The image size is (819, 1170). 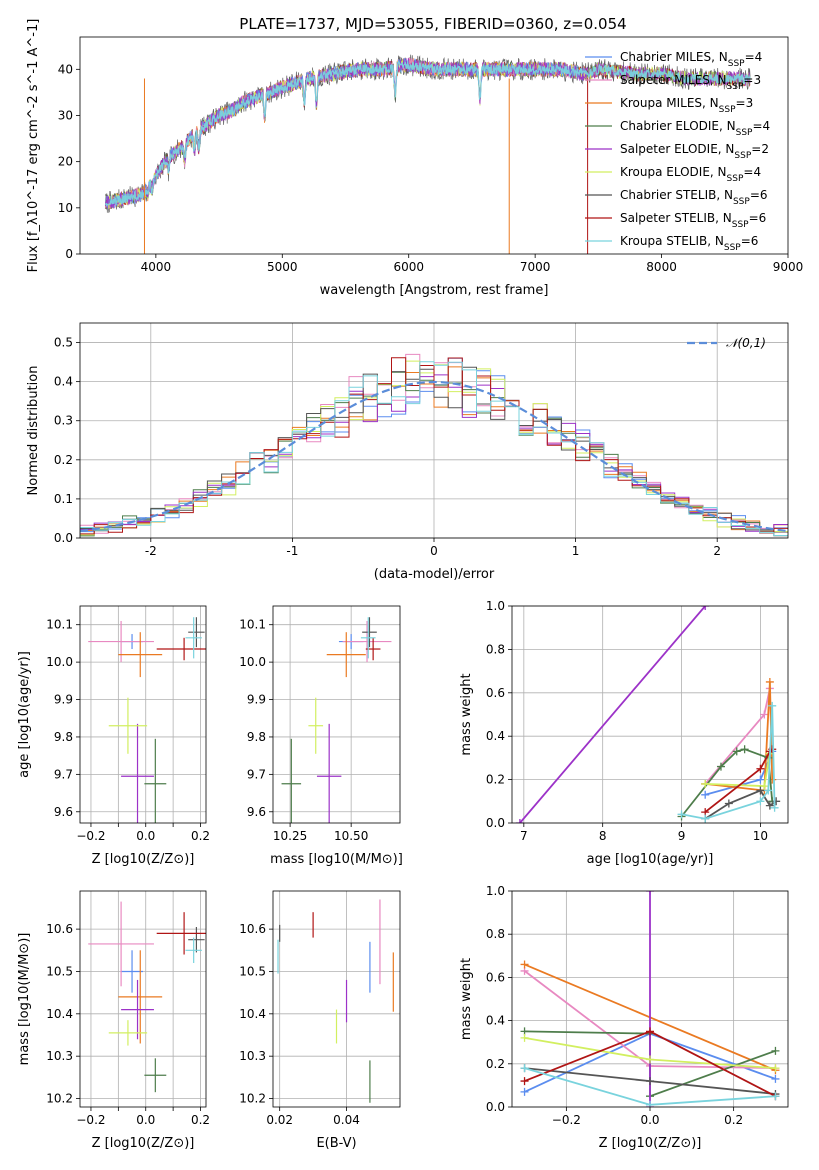 What do you see at coordinates (59, 662) in the screenshot?
I see `y-tick-label: 10.0` at bounding box center [59, 662].